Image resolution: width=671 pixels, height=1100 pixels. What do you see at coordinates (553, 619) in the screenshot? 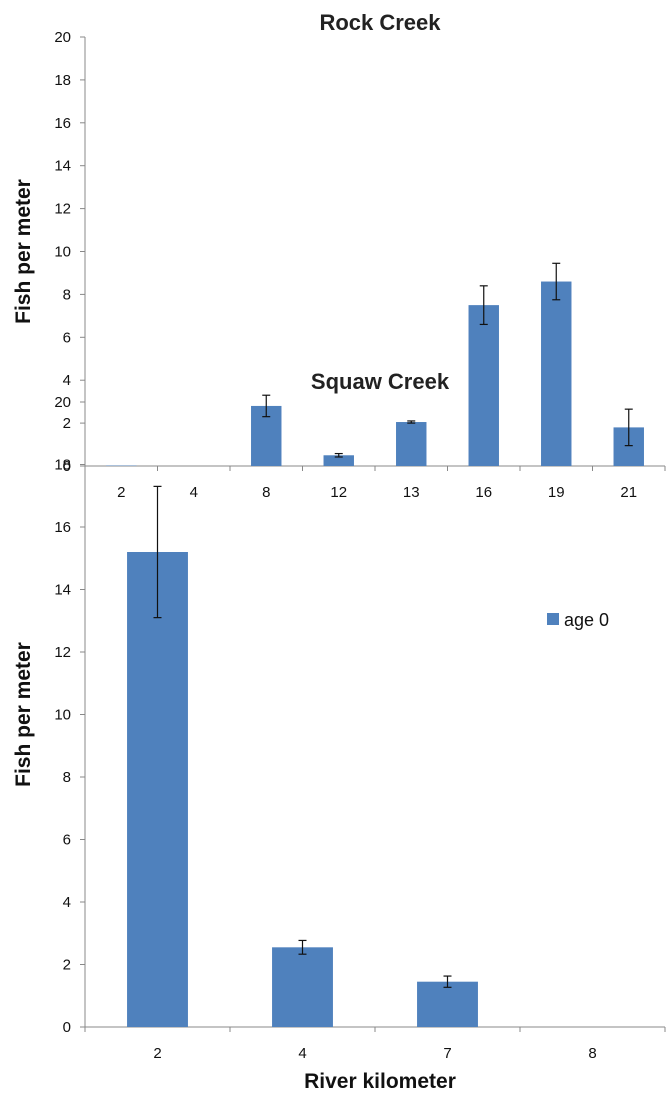
I see `legend-swatch` at bounding box center [553, 619].